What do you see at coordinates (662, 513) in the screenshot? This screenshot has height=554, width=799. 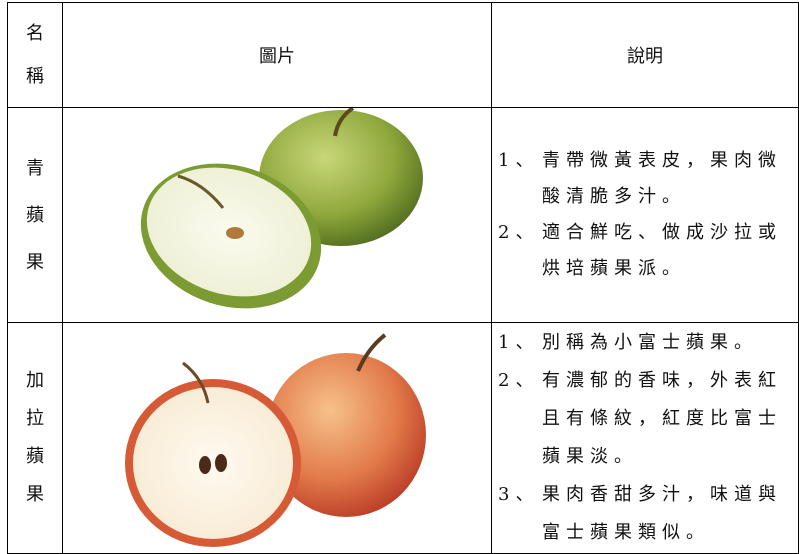 I see `item-text: 果肉香甜多汁，味道與富士蘋果類似。` at bounding box center [662, 513].